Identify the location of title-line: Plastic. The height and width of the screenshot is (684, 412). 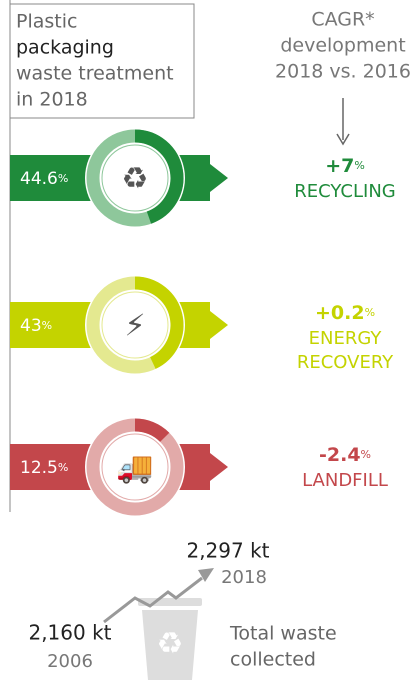
(46, 22).